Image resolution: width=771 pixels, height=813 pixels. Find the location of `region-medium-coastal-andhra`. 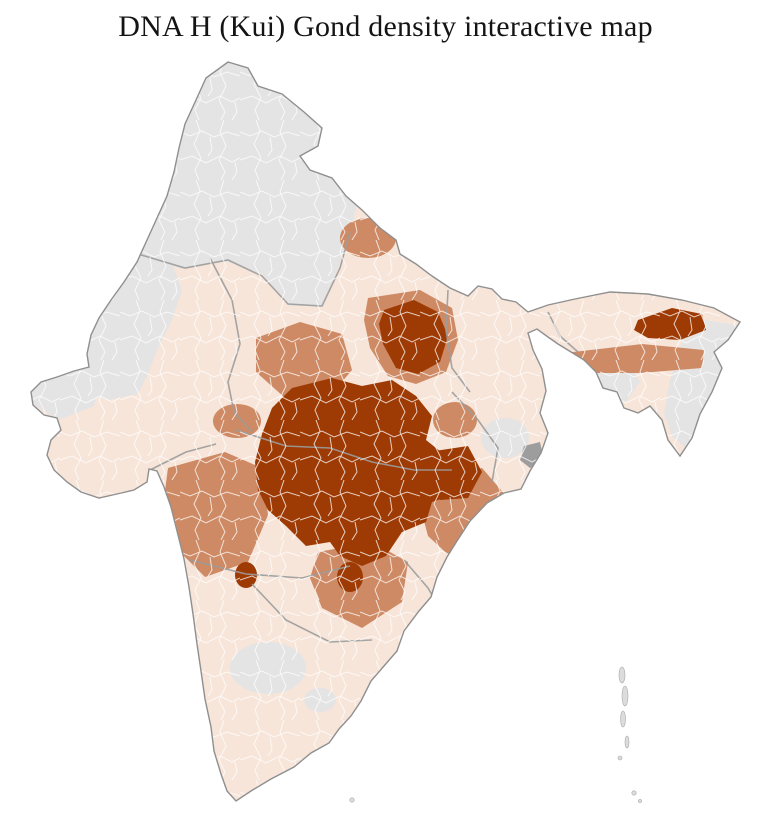

region-medium-coastal-andhra is located at coordinates (441, 630).